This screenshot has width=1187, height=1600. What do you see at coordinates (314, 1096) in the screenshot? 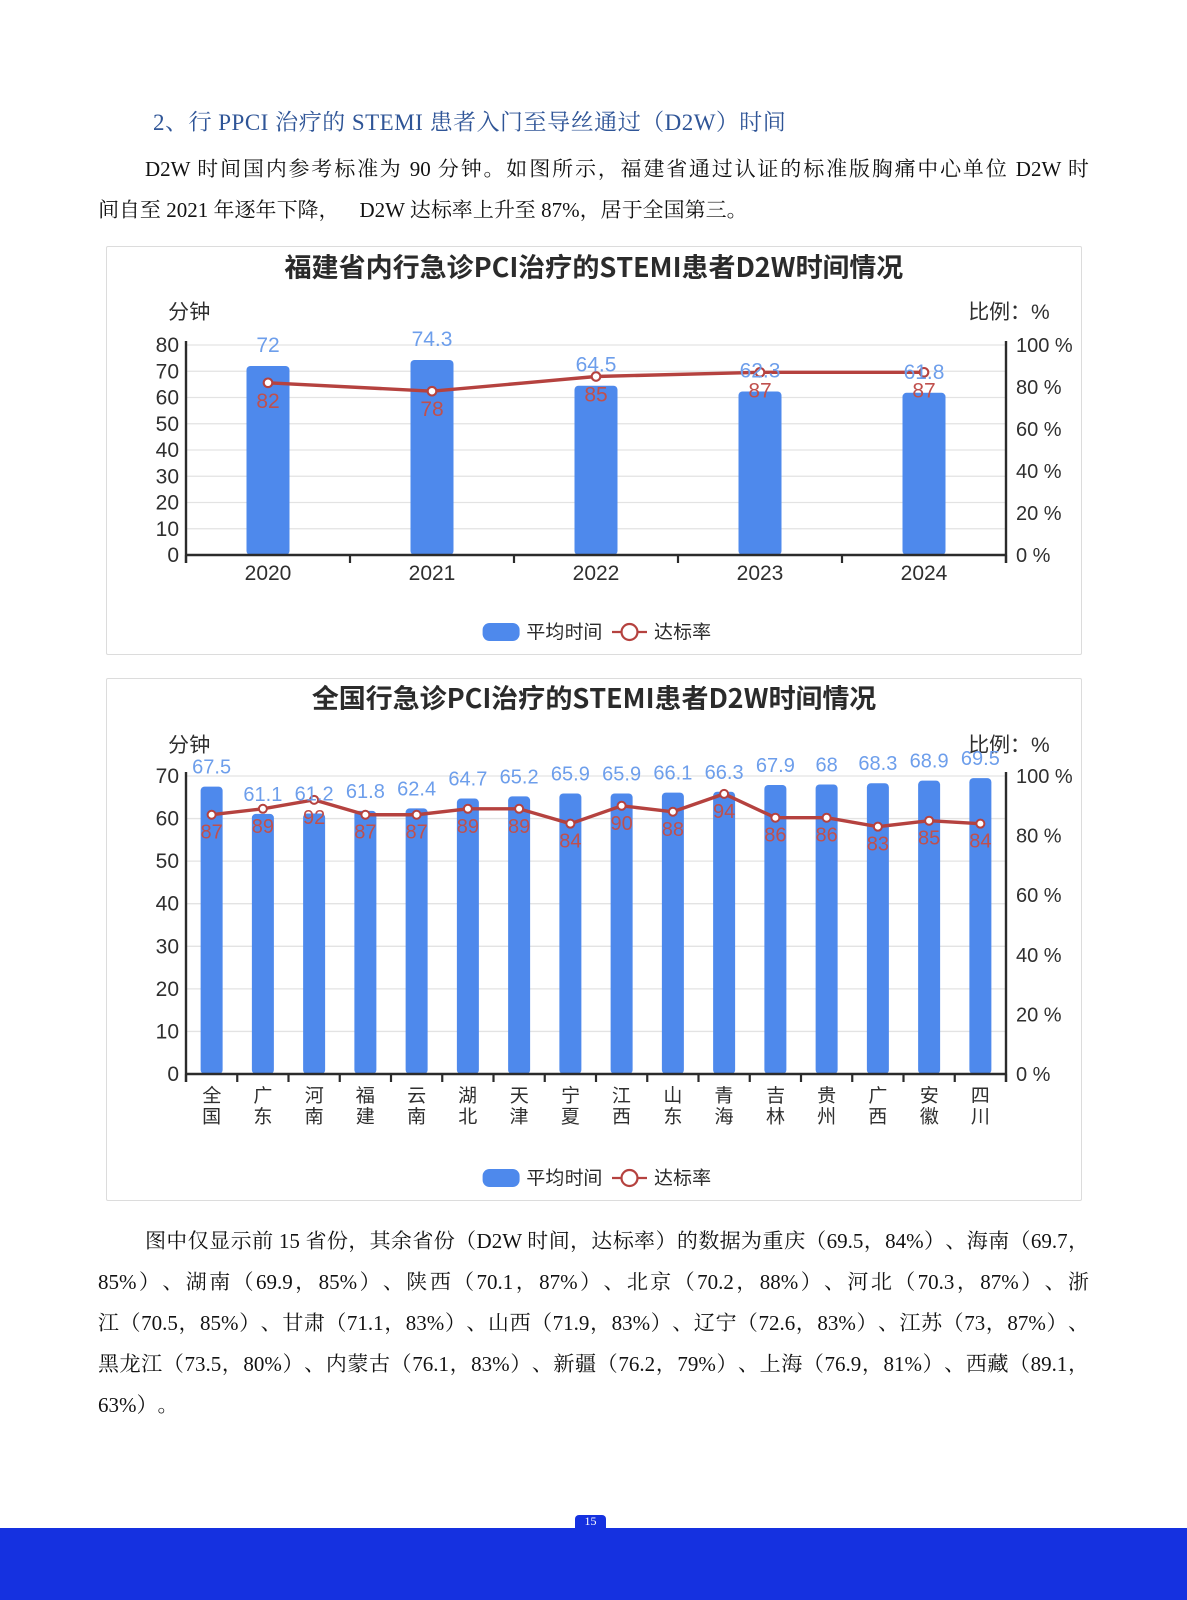
I see `svg-text: 河` at bounding box center [314, 1096].